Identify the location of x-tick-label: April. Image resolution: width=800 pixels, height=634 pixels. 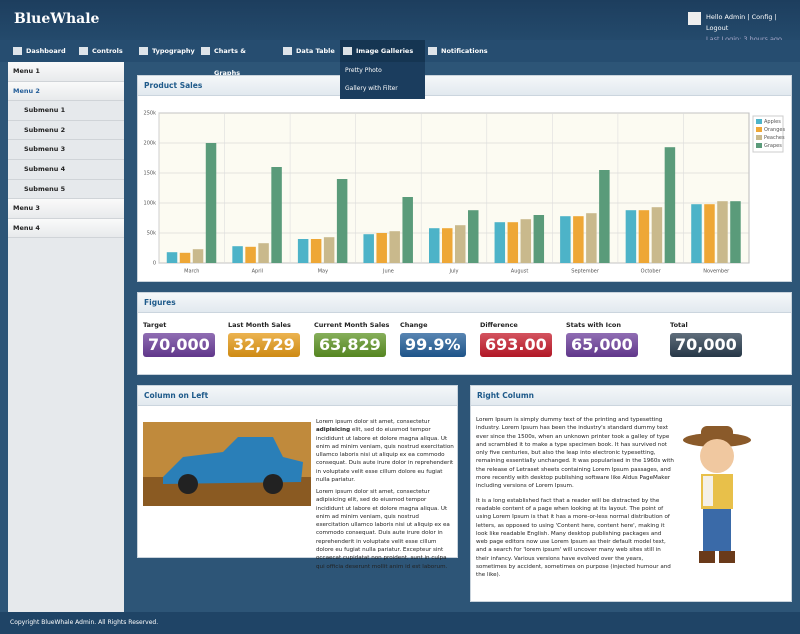
(257, 272).